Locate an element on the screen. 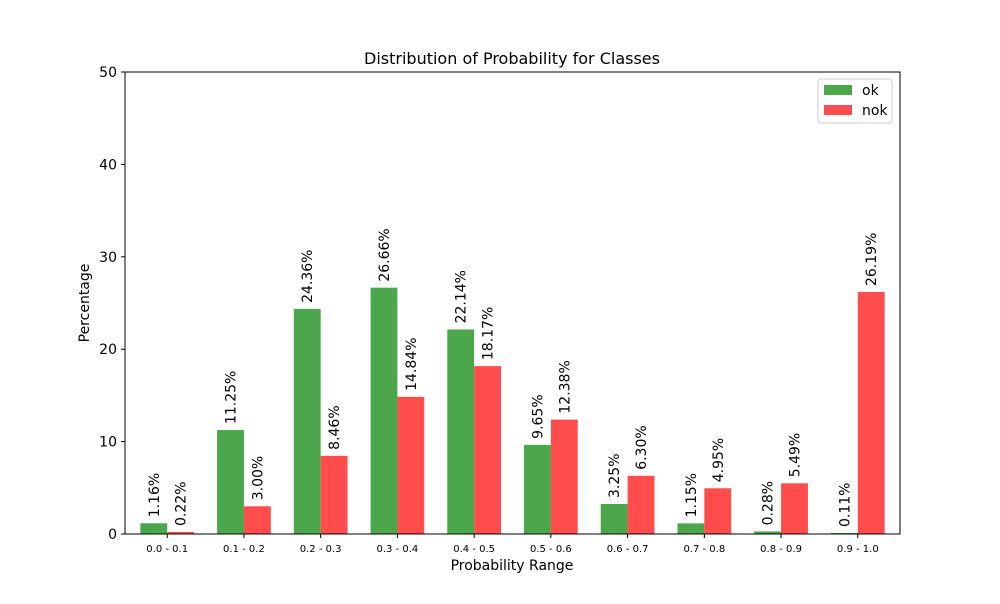  x-tick-label-0: 0.0 - 0.1 is located at coordinates (167, 549).